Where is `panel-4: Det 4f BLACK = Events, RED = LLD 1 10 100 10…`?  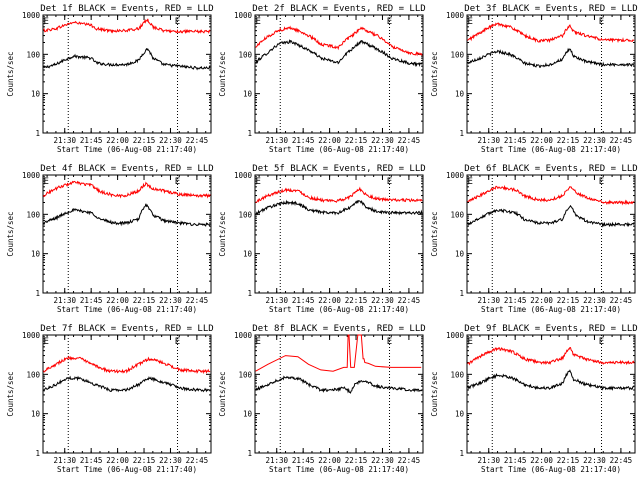 panel-4: Det 4f BLACK = Events, RED = LLD 1 10 100 10… is located at coordinates (110, 239).